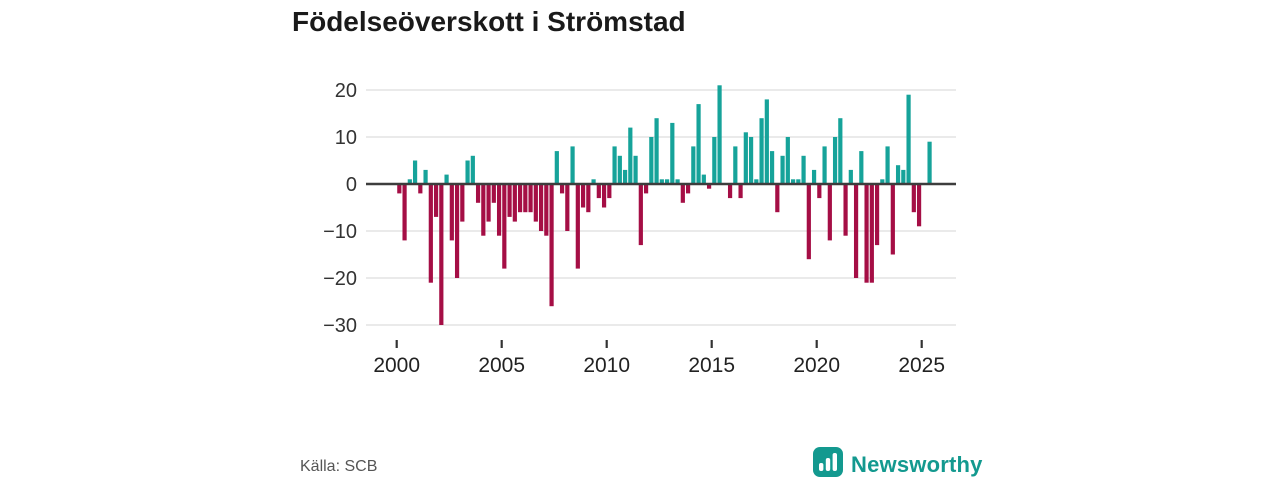 The width and height of the screenshot is (1280, 480). What do you see at coordinates (420, 189) in the screenshot?
I see `bar-2001-Q1` at bounding box center [420, 189].